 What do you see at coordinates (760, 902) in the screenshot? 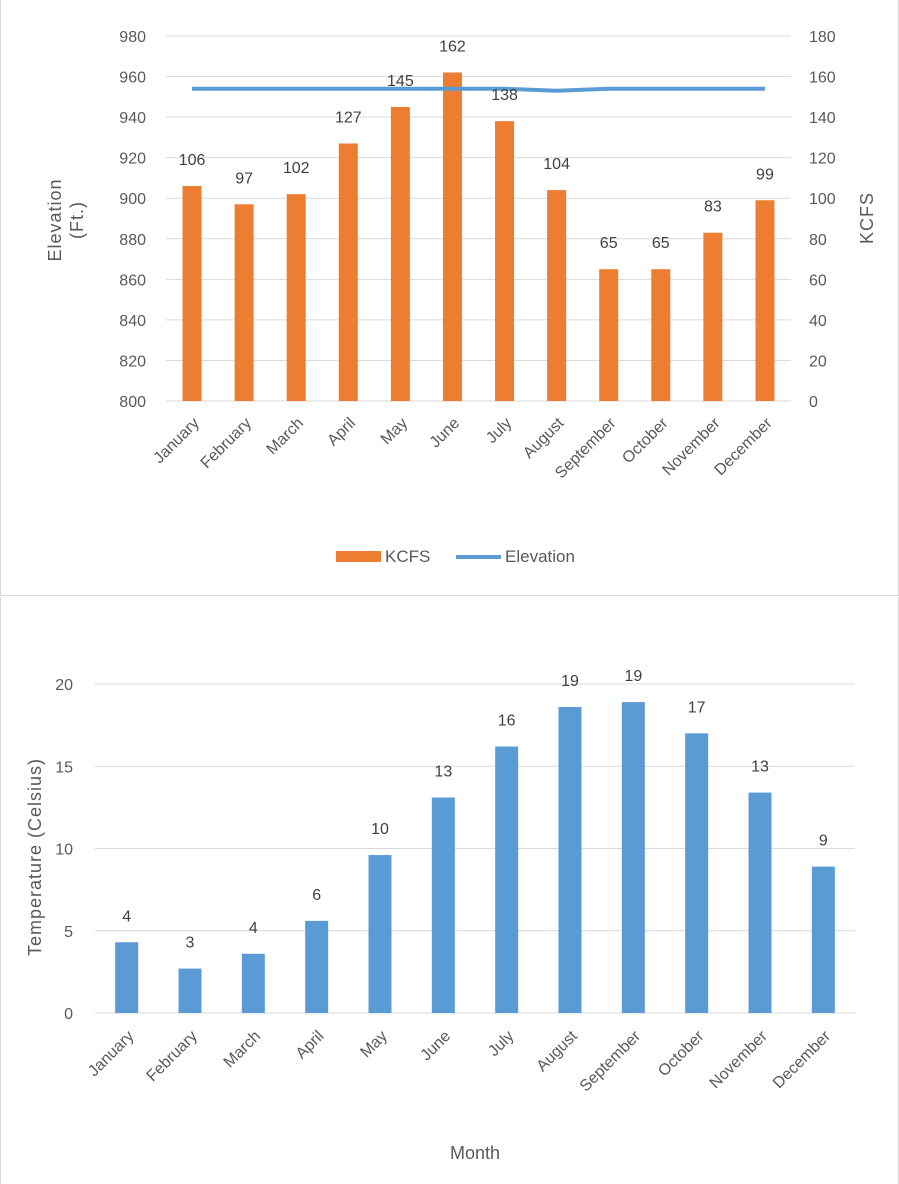
I see `temperature-bar-november` at bounding box center [760, 902].